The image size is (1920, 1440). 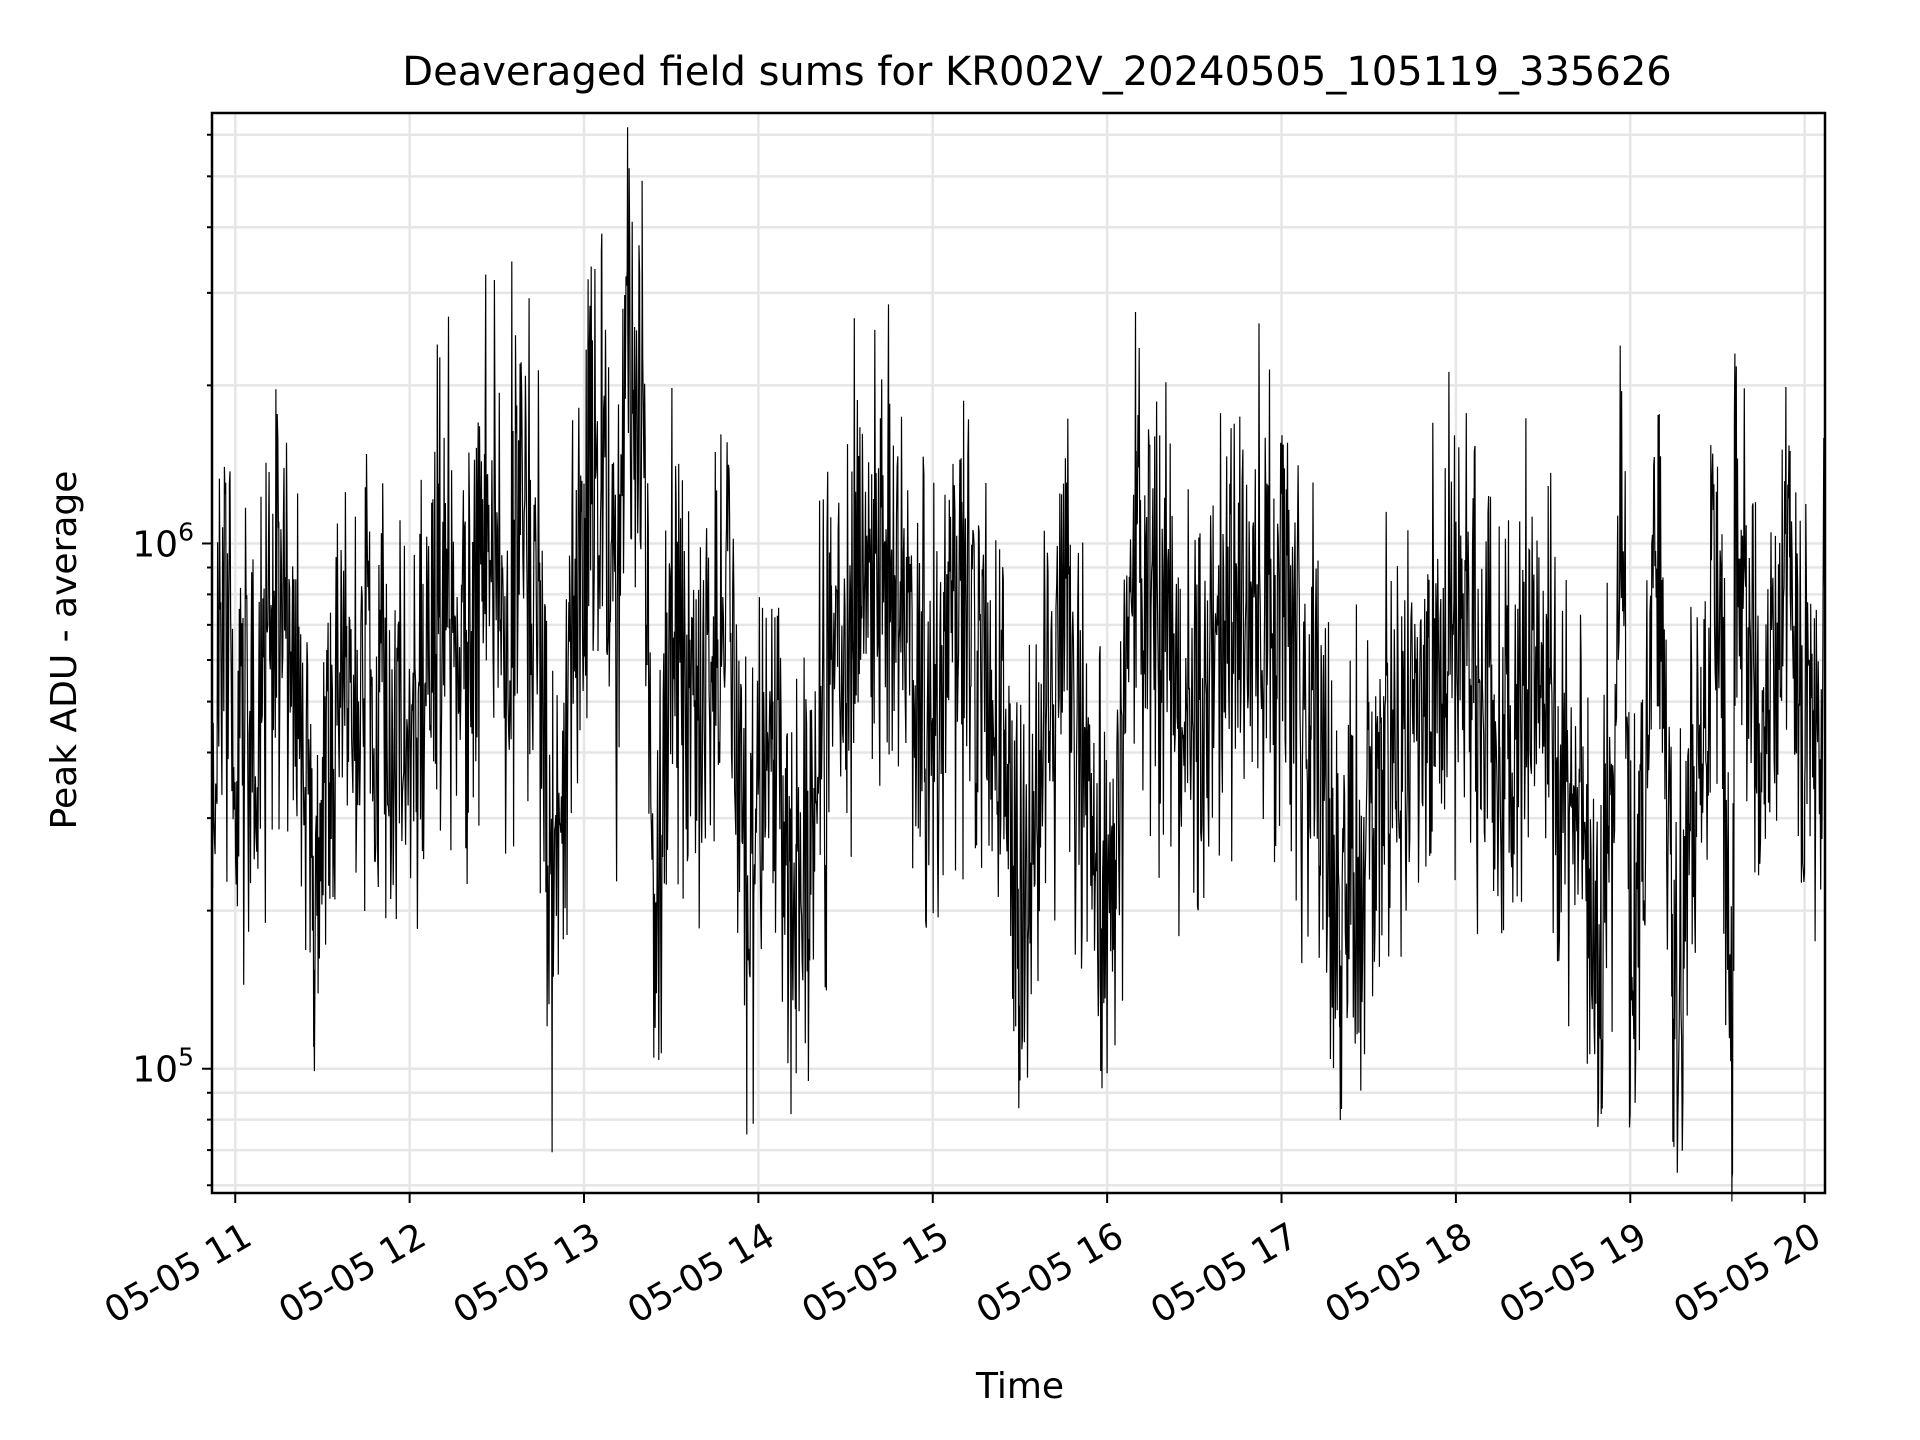 I want to click on y-tick-exponent: 5, so click(x=186, y=1057).